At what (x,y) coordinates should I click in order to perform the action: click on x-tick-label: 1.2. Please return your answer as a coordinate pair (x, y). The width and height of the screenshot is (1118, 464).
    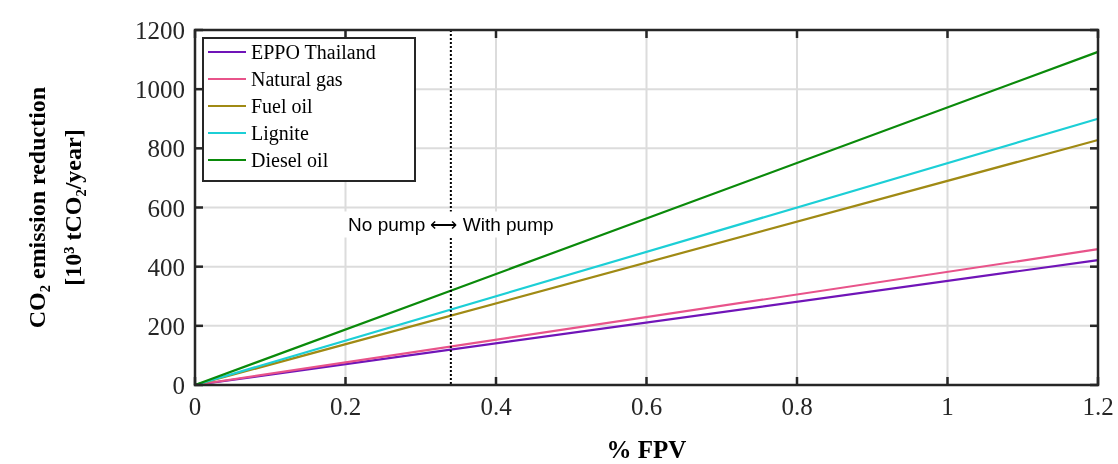
    Looking at the image, I should click on (1098, 406).